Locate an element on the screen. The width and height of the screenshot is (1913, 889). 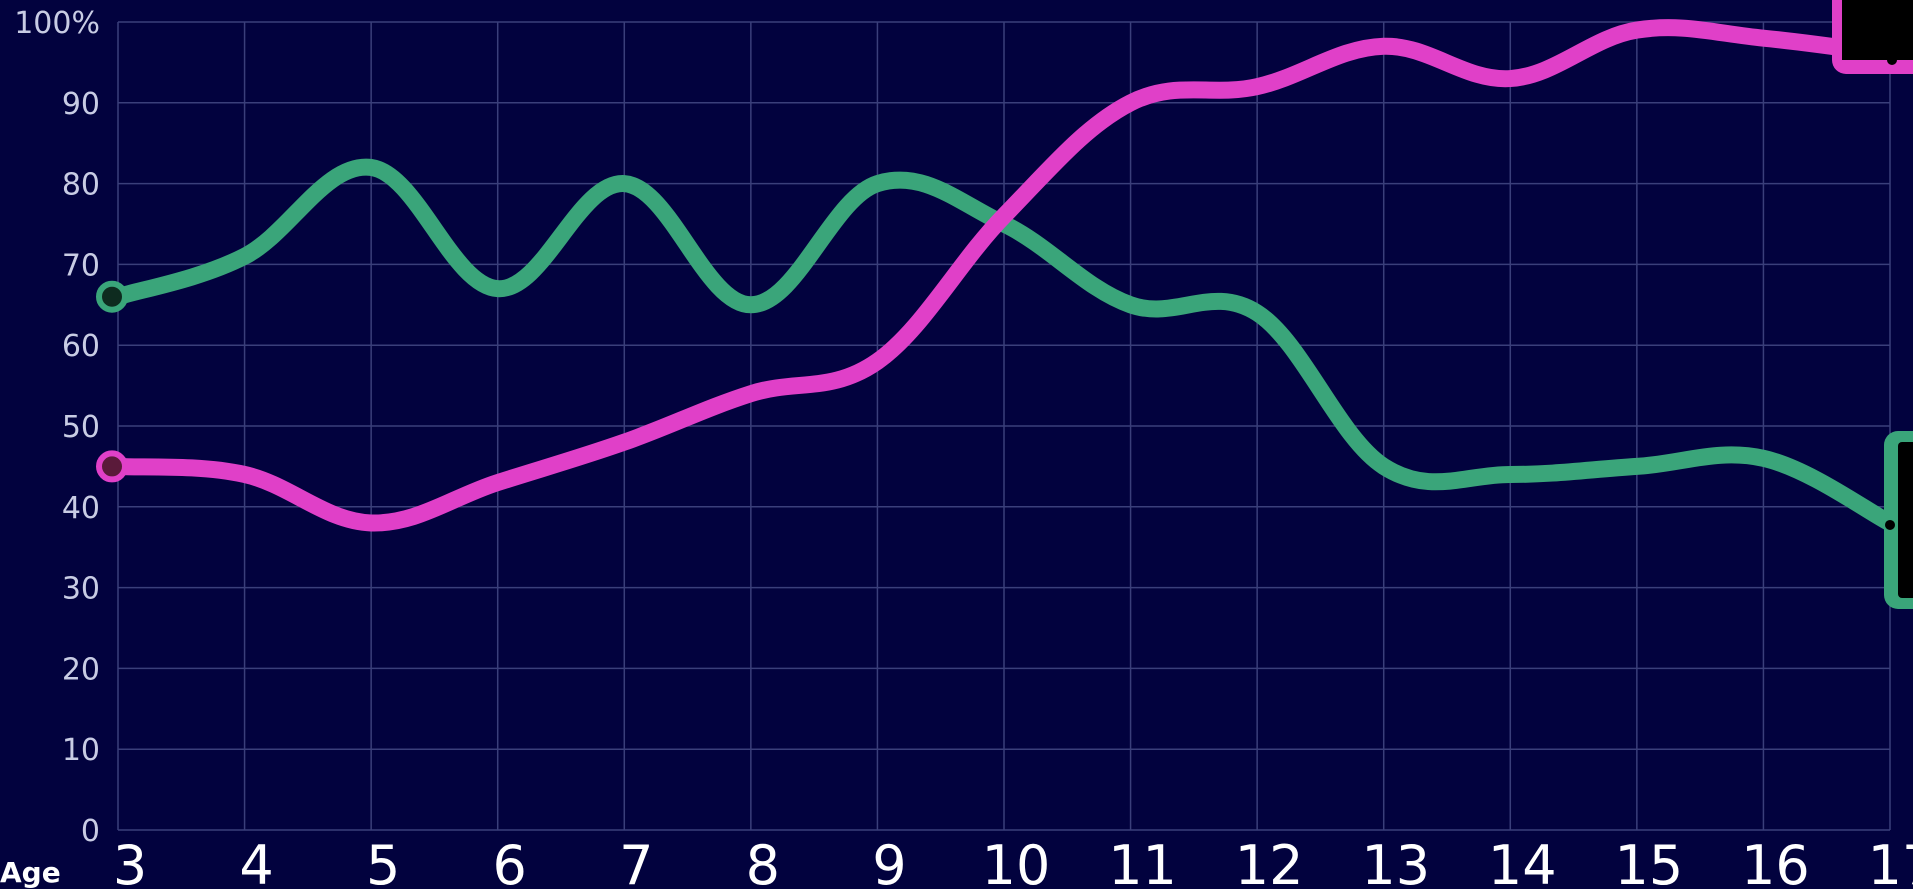
x-tick-label: 13 is located at coordinates (1395, 861).